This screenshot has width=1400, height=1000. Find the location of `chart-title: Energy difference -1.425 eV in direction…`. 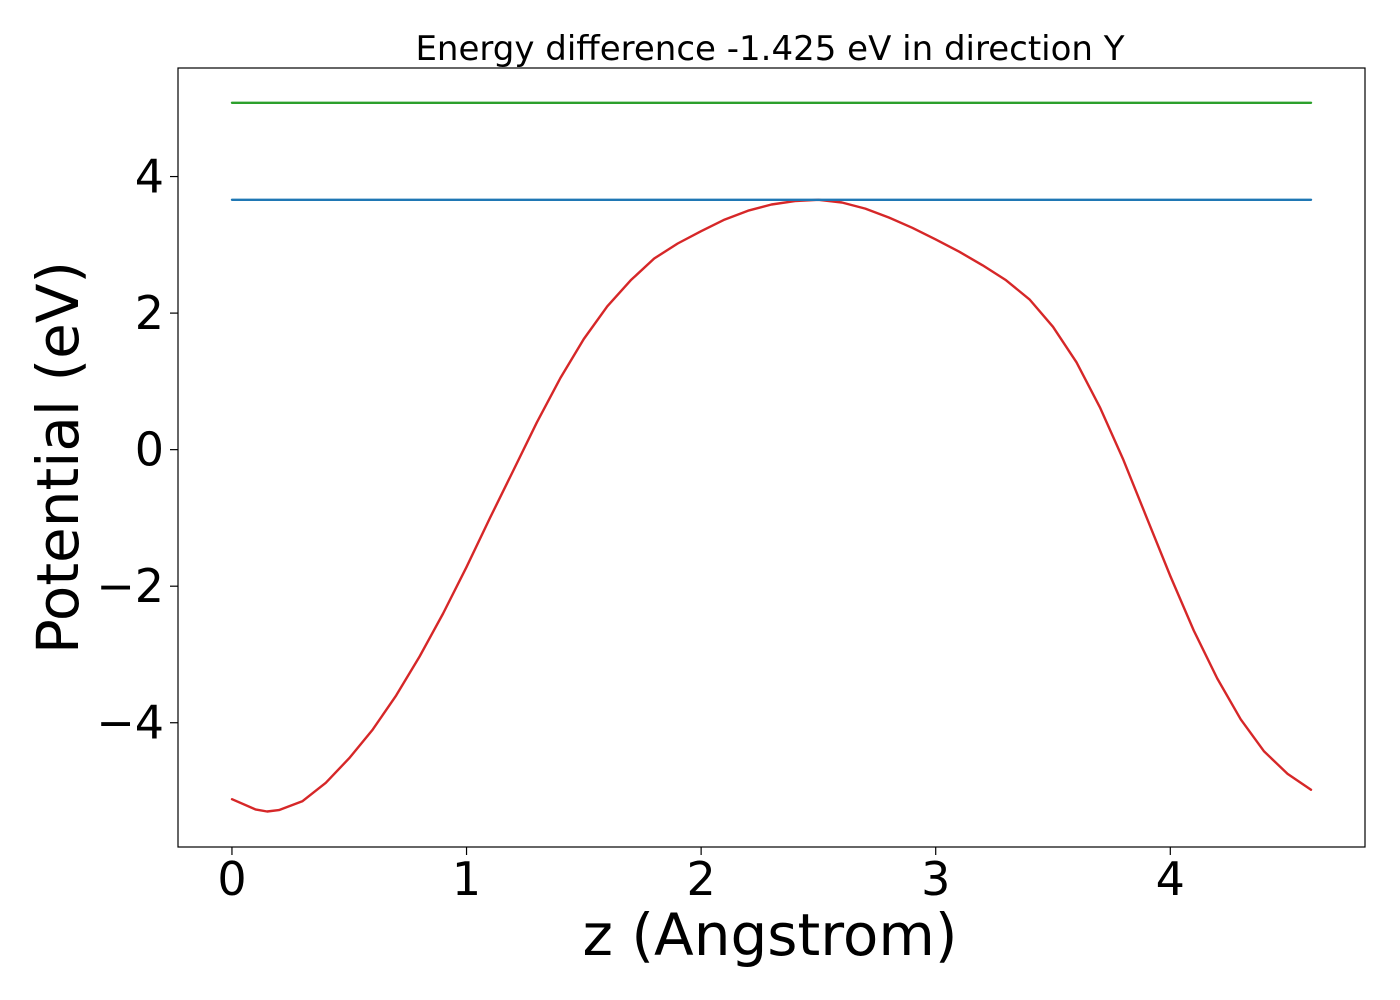

chart-title: Energy difference -1.425 eV in direction… is located at coordinates (769, 49).